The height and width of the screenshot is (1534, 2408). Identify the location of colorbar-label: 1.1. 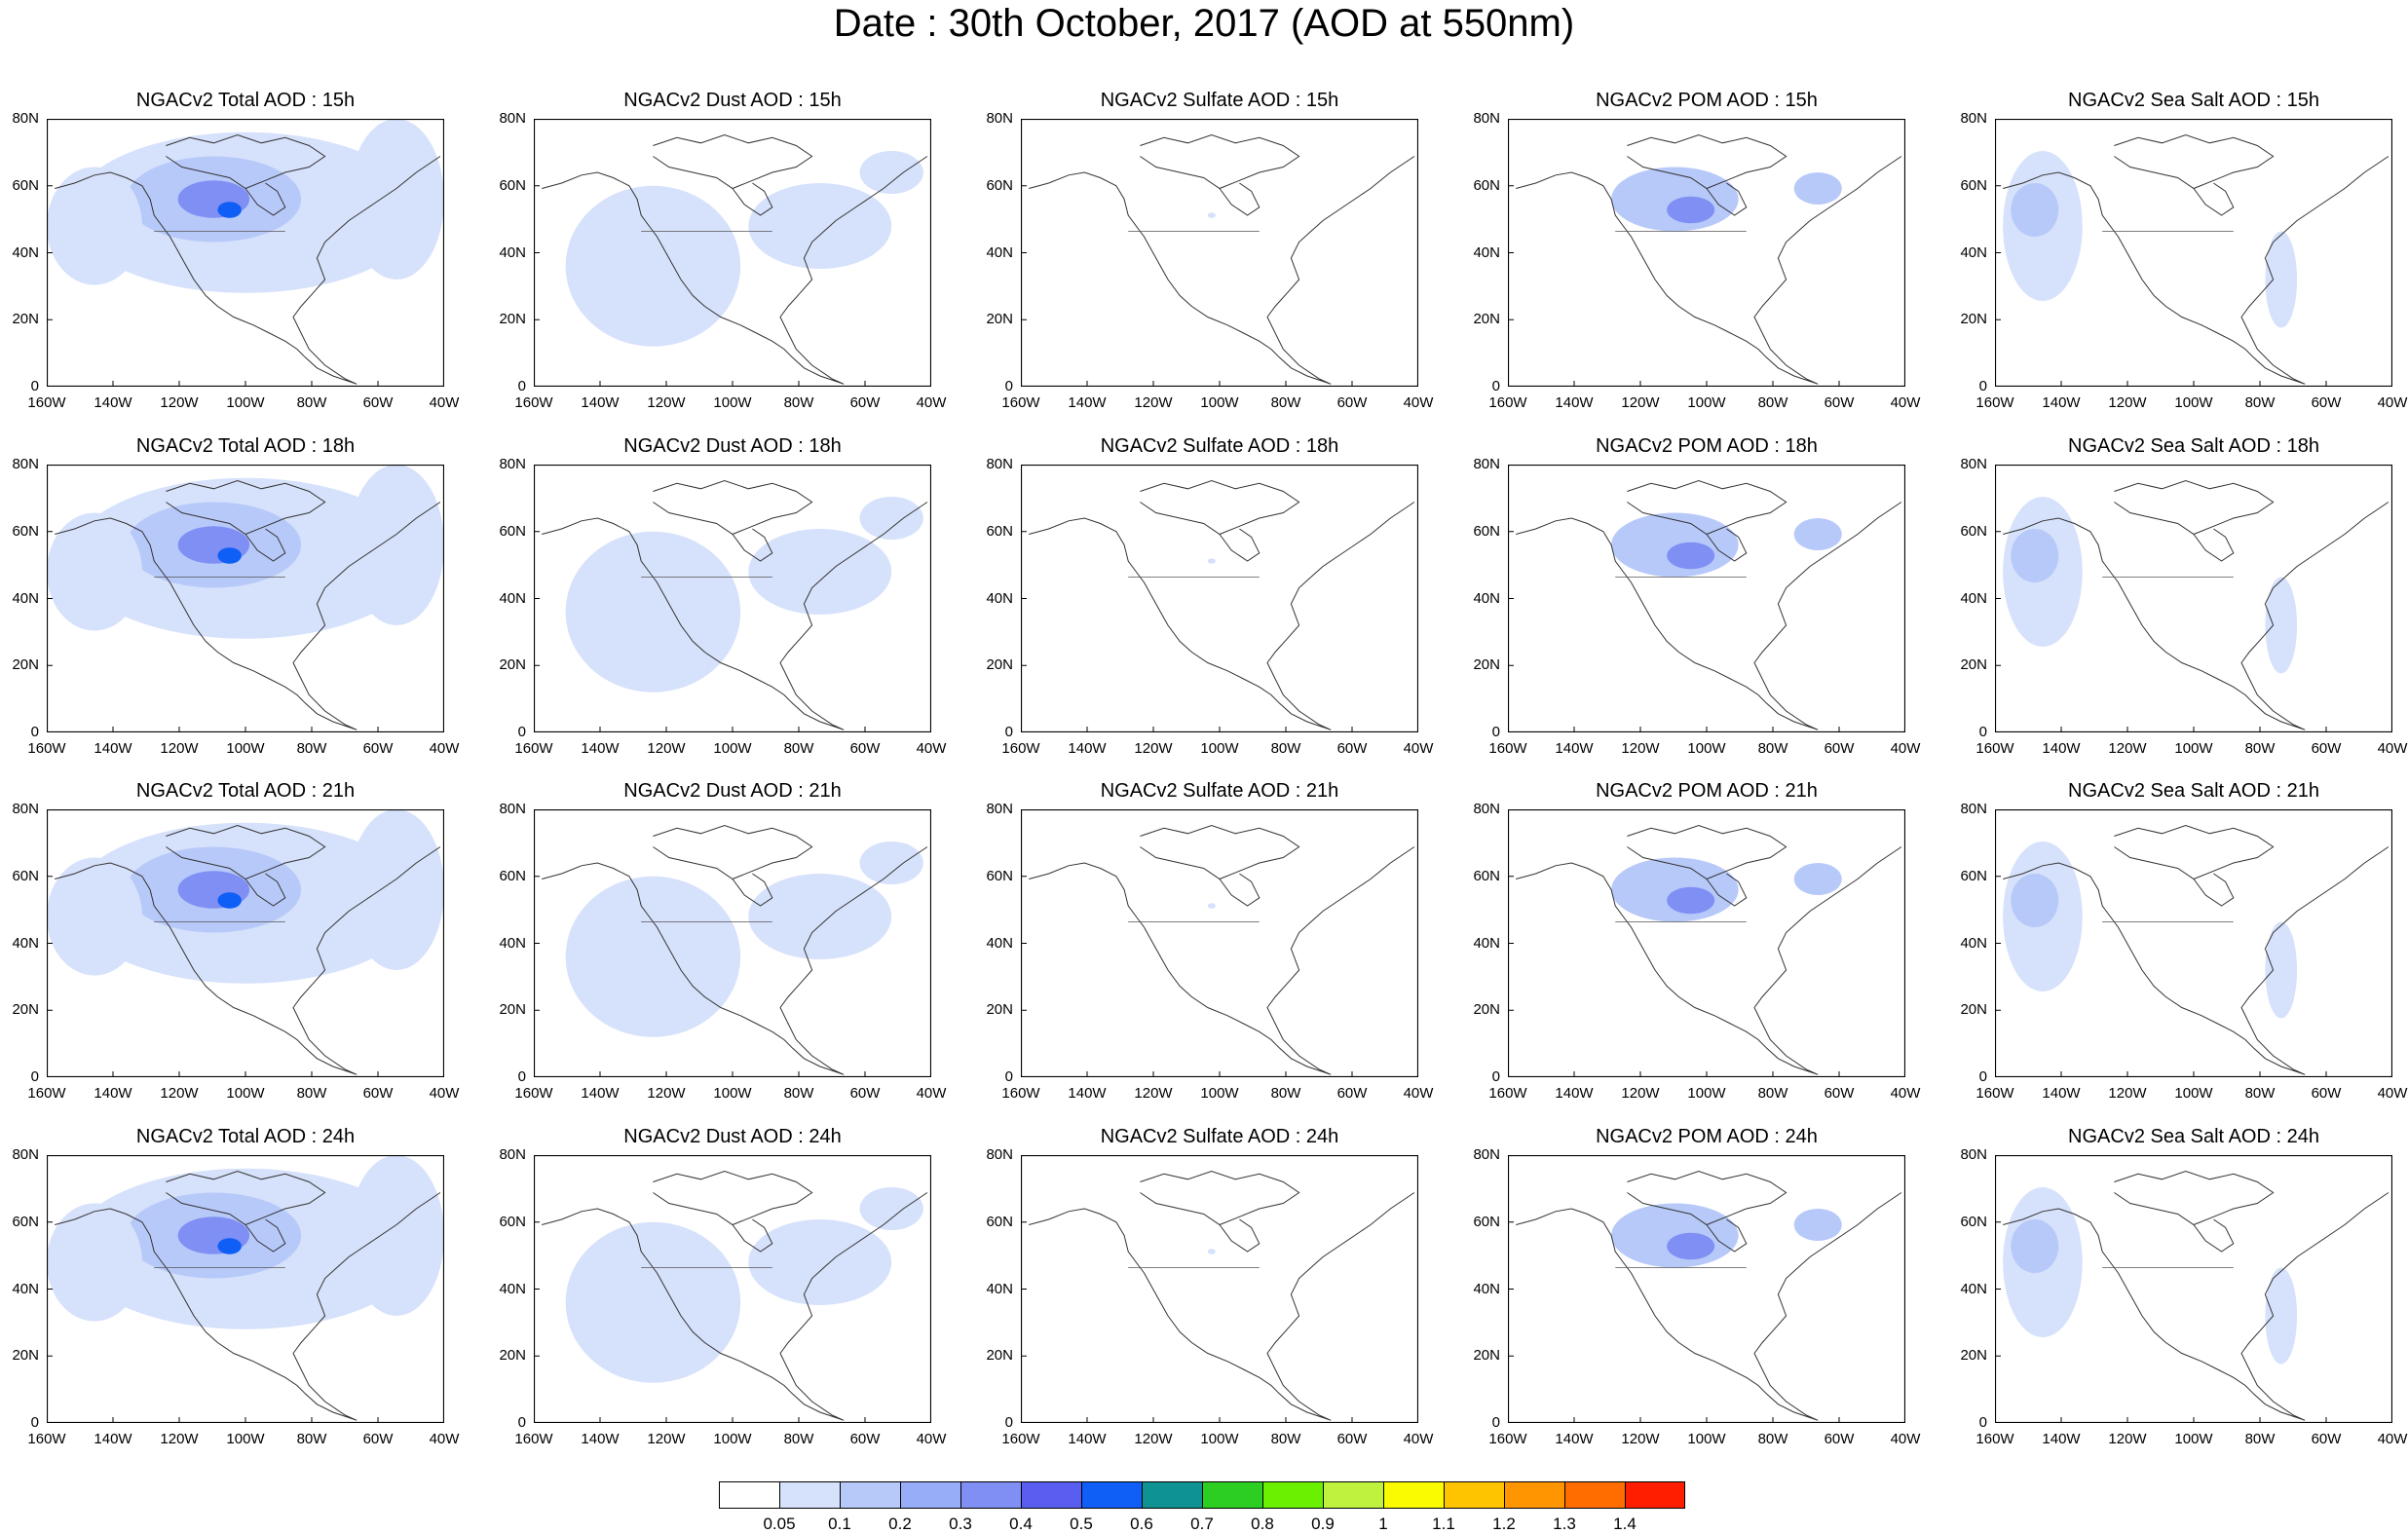
(1443, 1524).